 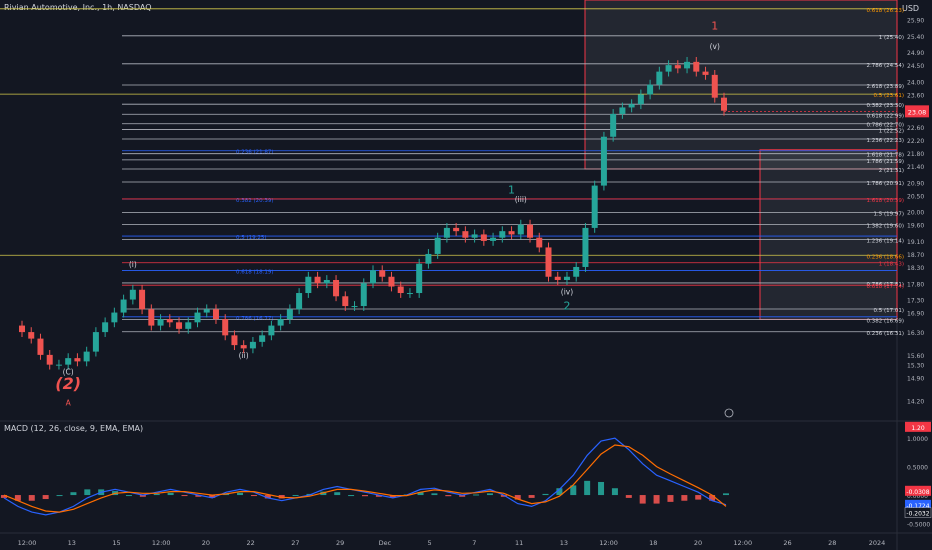 I want to click on macd-value-badge, so click(x=918, y=504).